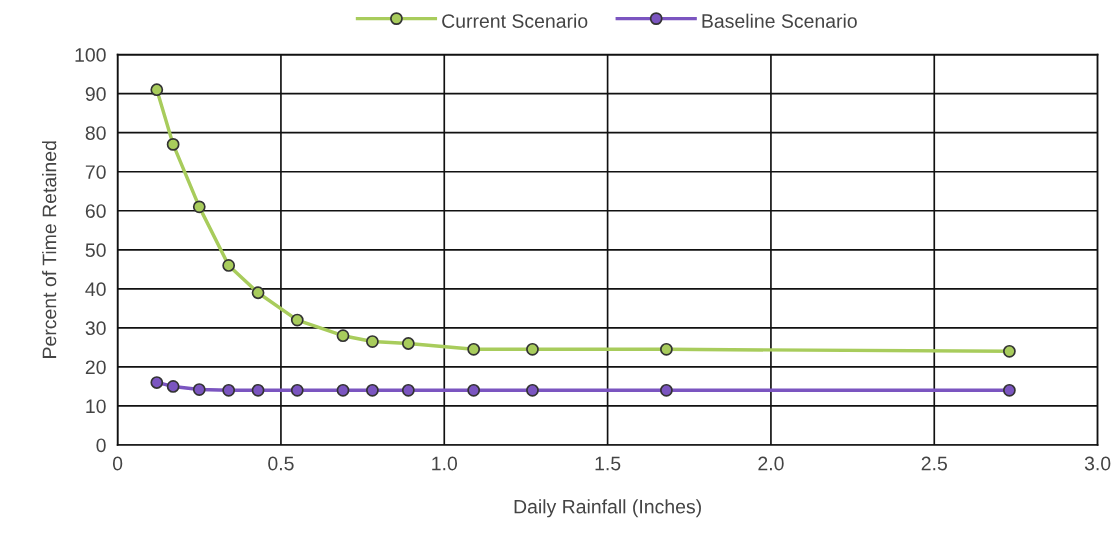 The height and width of the screenshot is (546, 1120). Describe the element at coordinates (934, 463) in the screenshot. I see `x-tick-label: 2.5` at that location.